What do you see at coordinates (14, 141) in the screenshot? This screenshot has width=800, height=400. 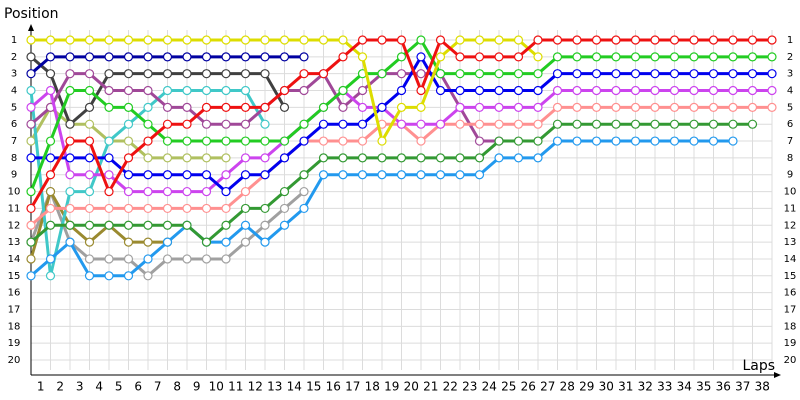 I see `y-tick-label: 7` at bounding box center [14, 141].